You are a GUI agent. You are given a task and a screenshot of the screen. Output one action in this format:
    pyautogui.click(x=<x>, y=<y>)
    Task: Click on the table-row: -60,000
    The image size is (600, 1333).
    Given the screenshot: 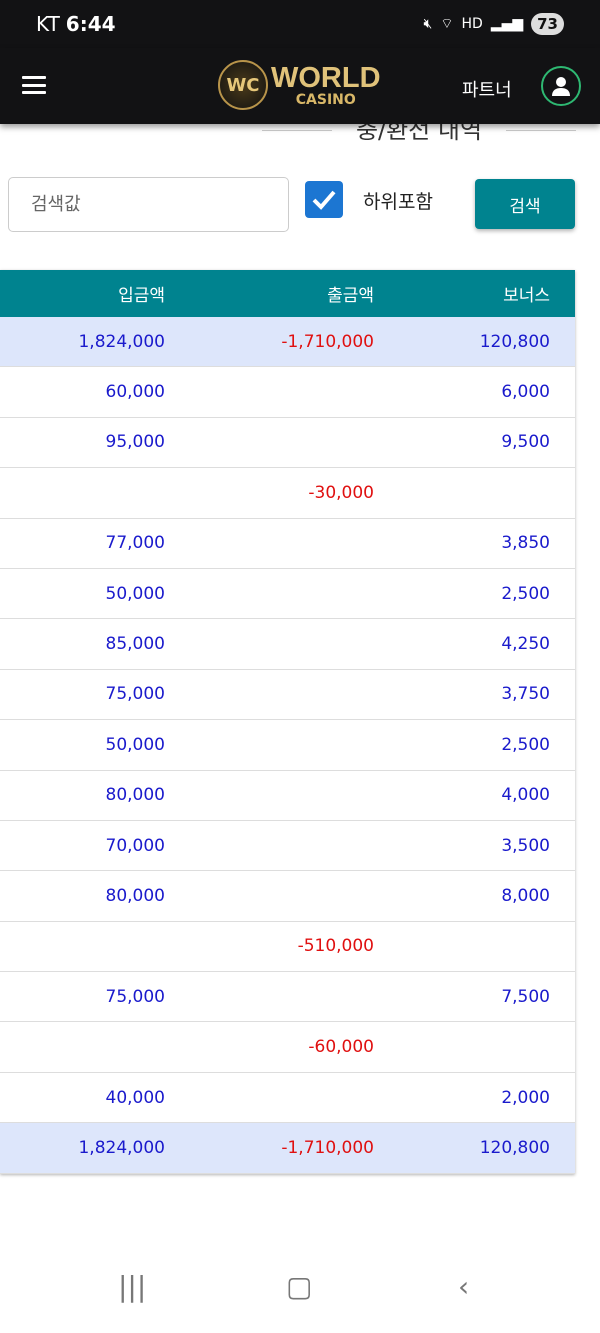 What is the action you would take?
    pyautogui.click(x=287, y=1047)
    